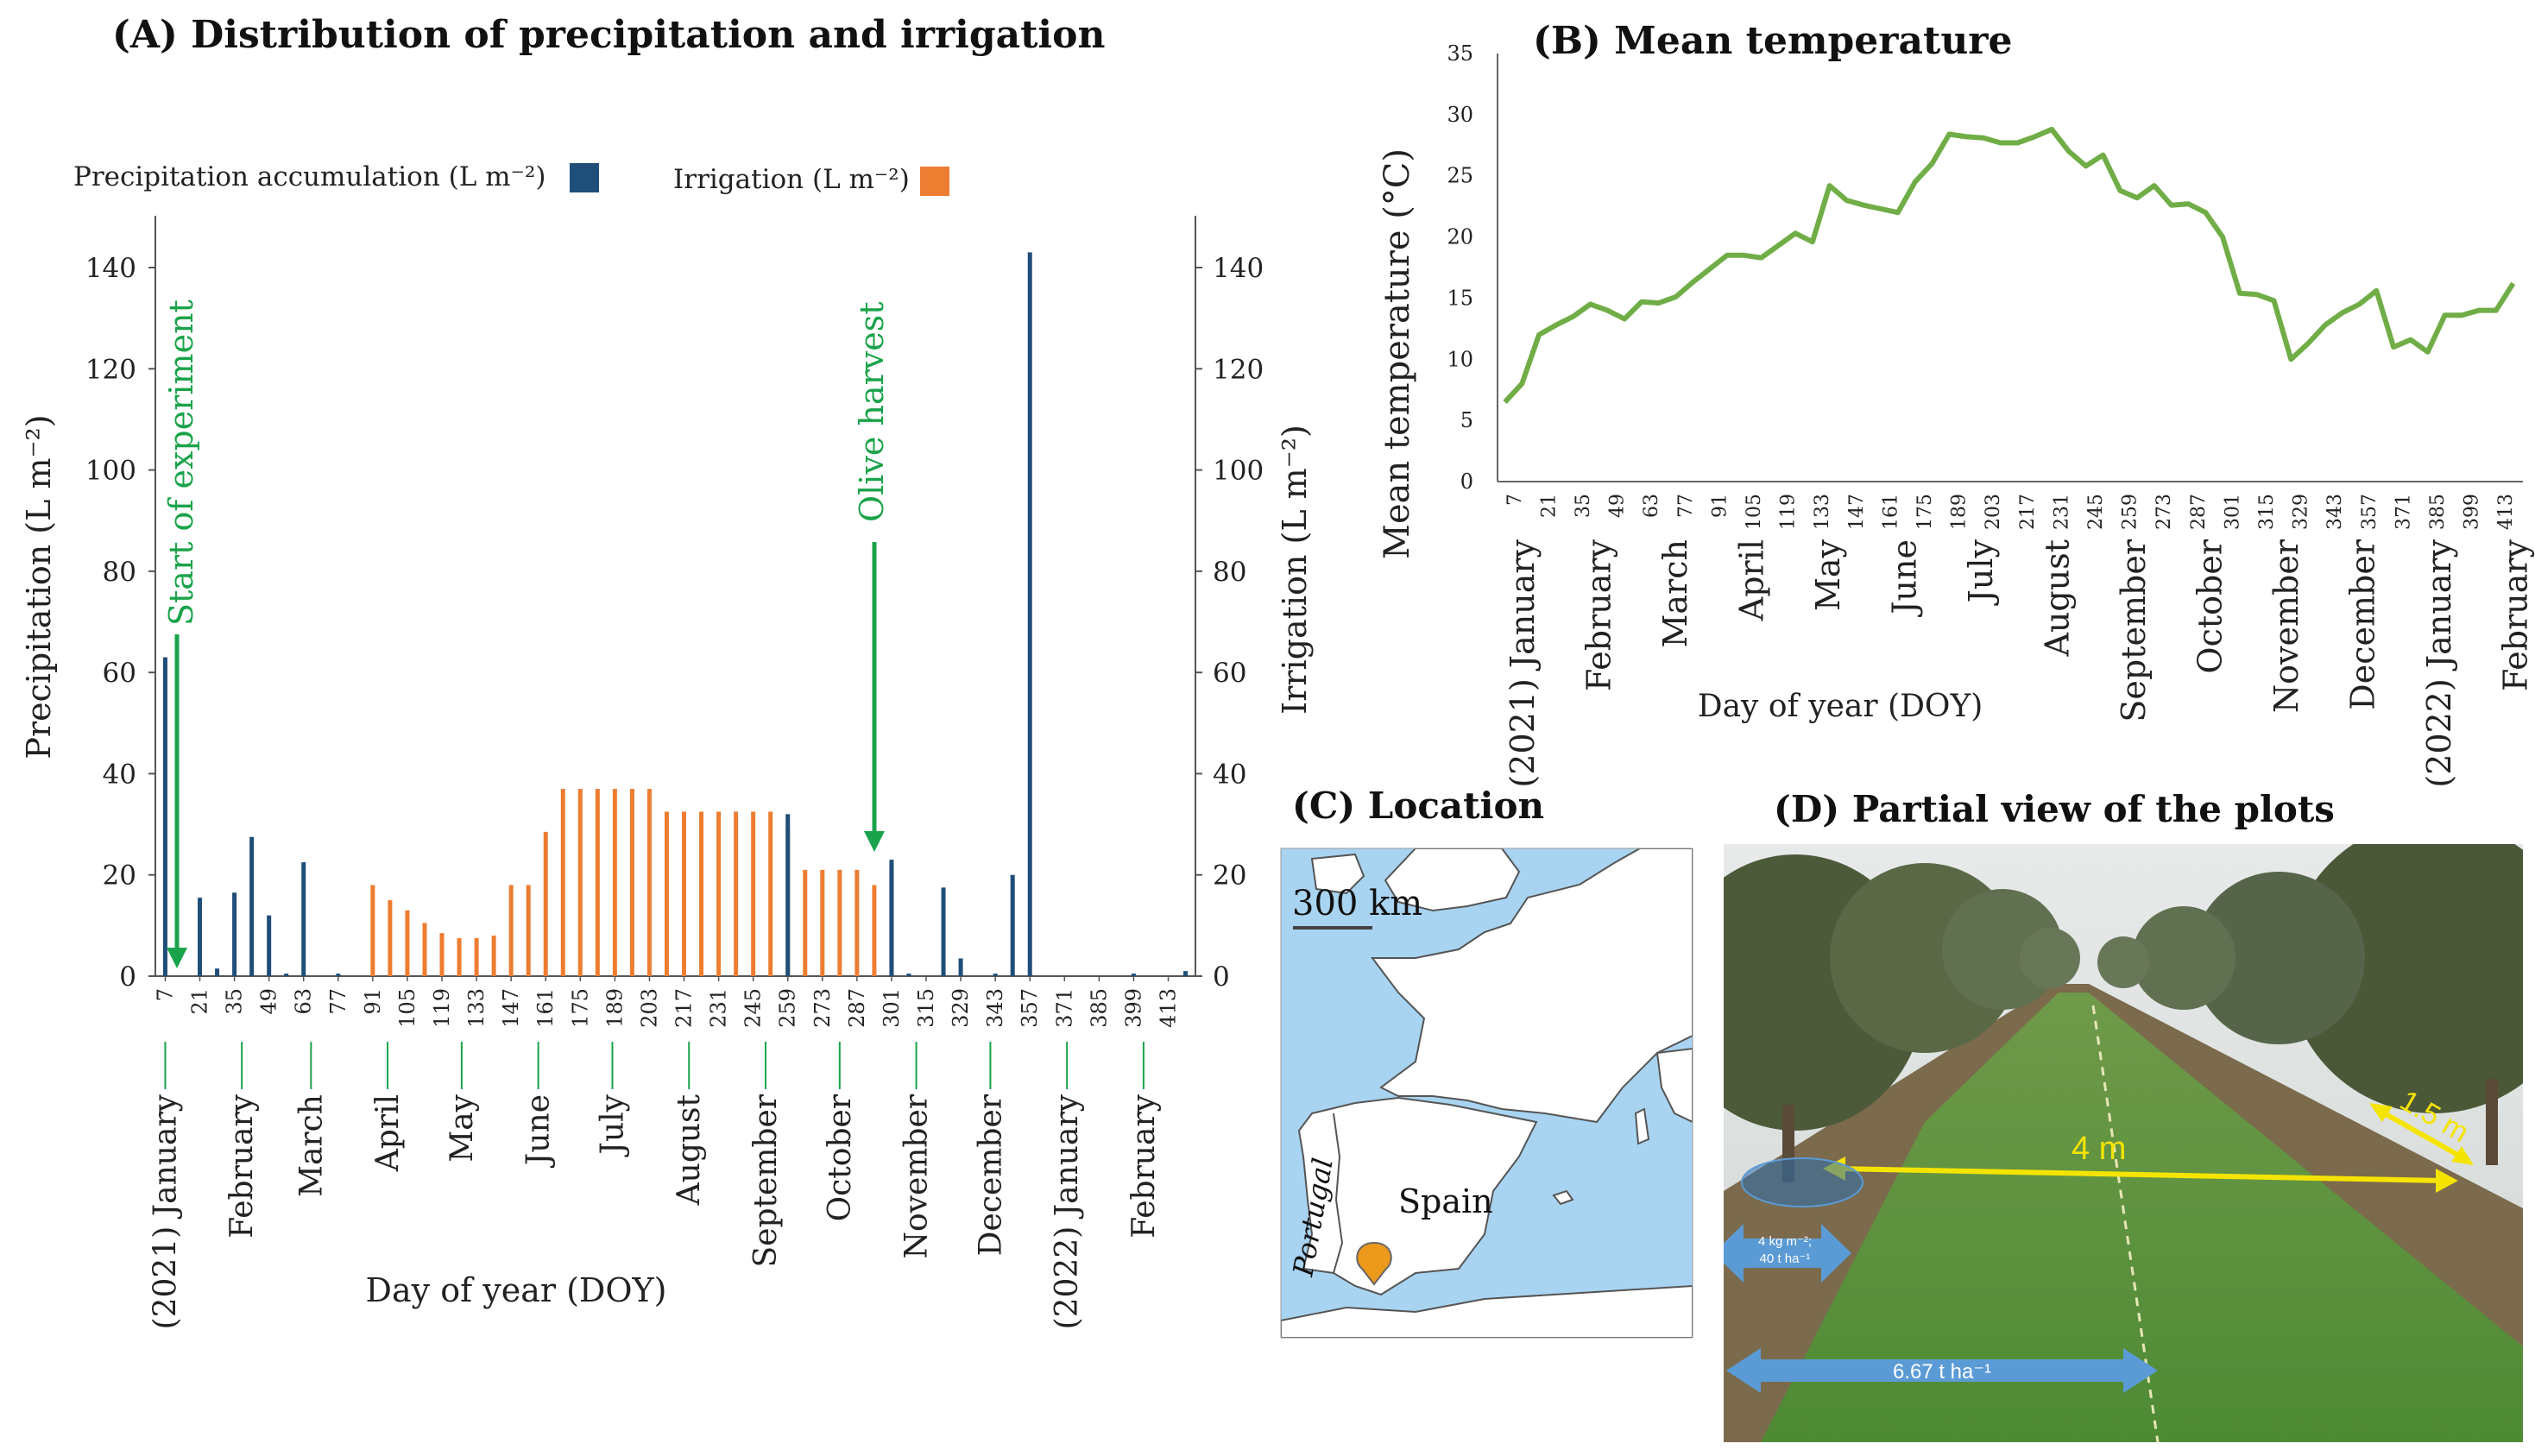 This screenshot has width=2535, height=1456. I want to click on legend-irrigation-label: Irrigation (L m⁻²), so click(791, 180).